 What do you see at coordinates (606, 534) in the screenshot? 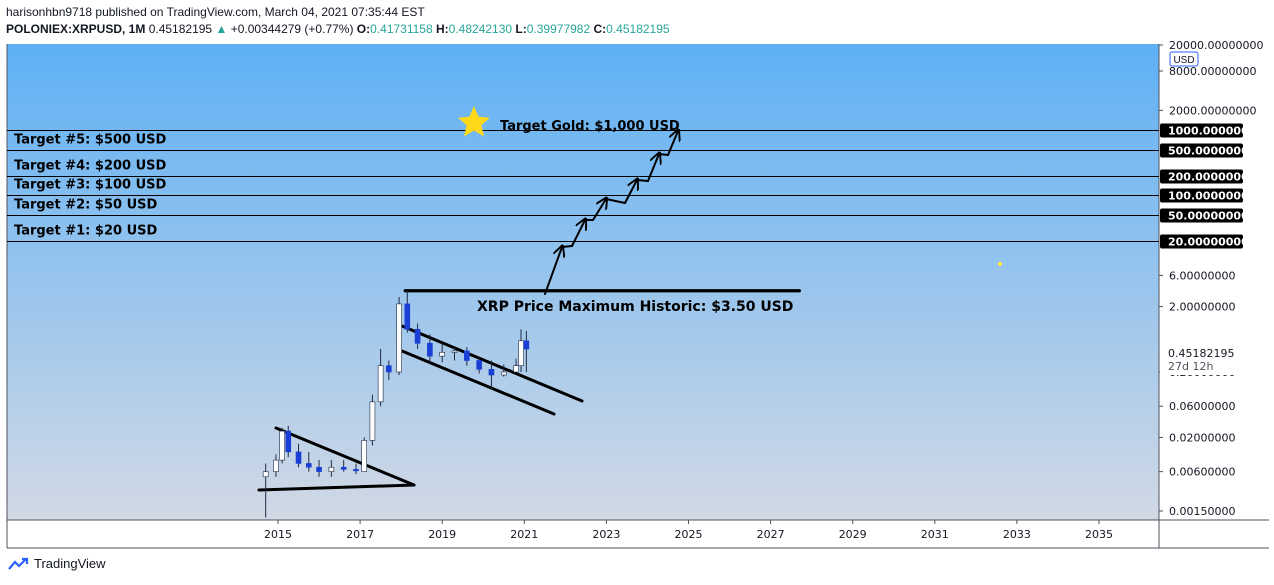
I see `time-tick-label: 2023` at bounding box center [606, 534].